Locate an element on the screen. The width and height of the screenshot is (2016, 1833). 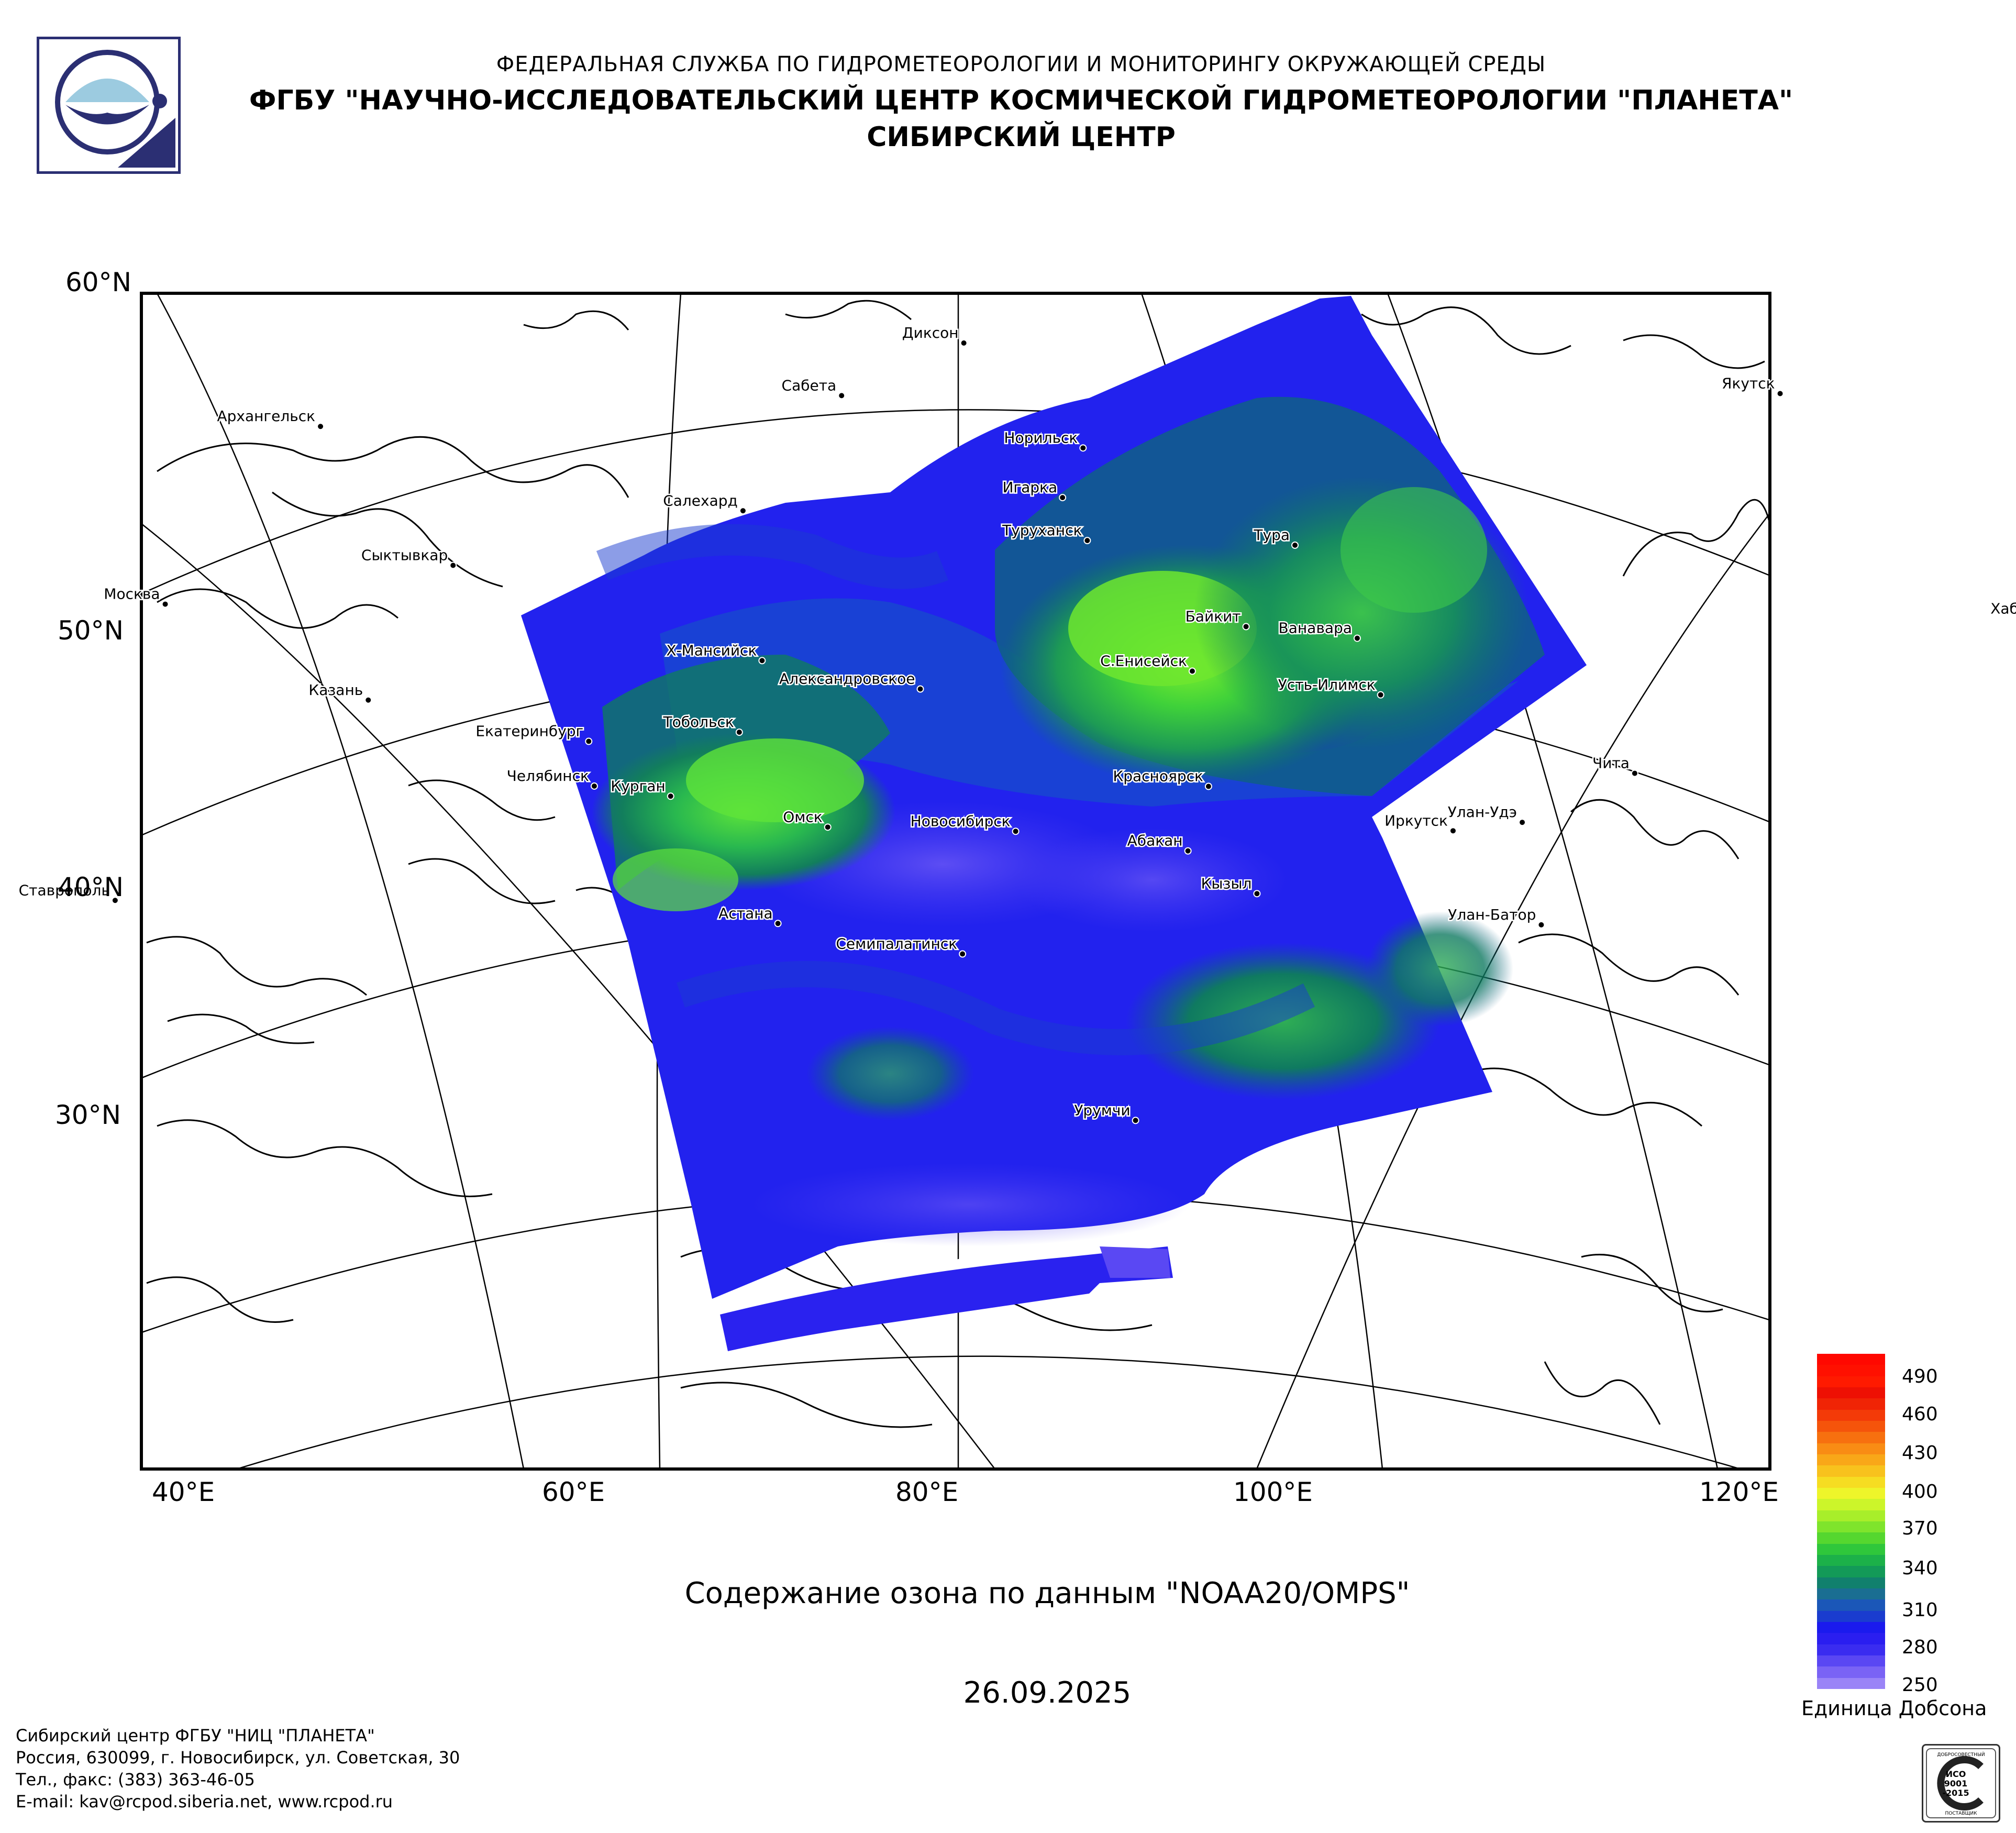
city-label: Х-Мансийск is located at coordinates (711, 650).